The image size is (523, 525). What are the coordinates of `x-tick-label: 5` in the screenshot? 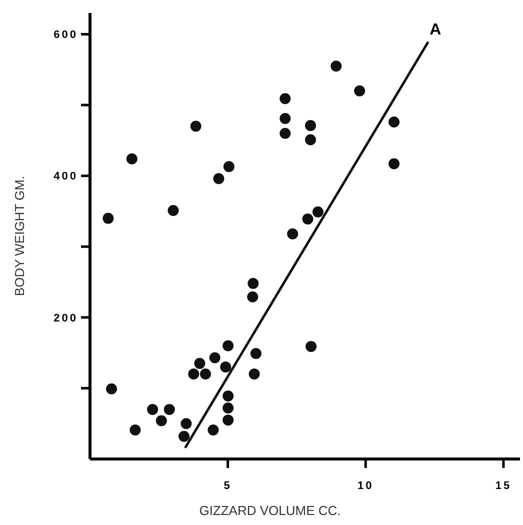 It's located at (228, 486).